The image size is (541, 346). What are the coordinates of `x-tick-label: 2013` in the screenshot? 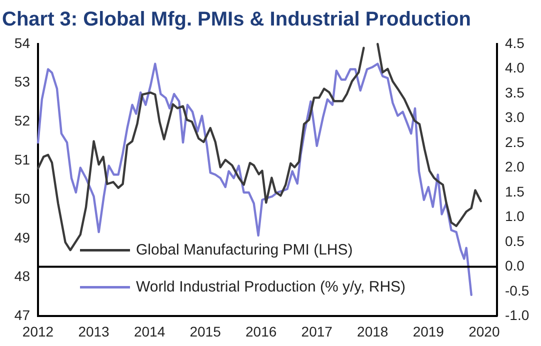 It's located at (94, 331).